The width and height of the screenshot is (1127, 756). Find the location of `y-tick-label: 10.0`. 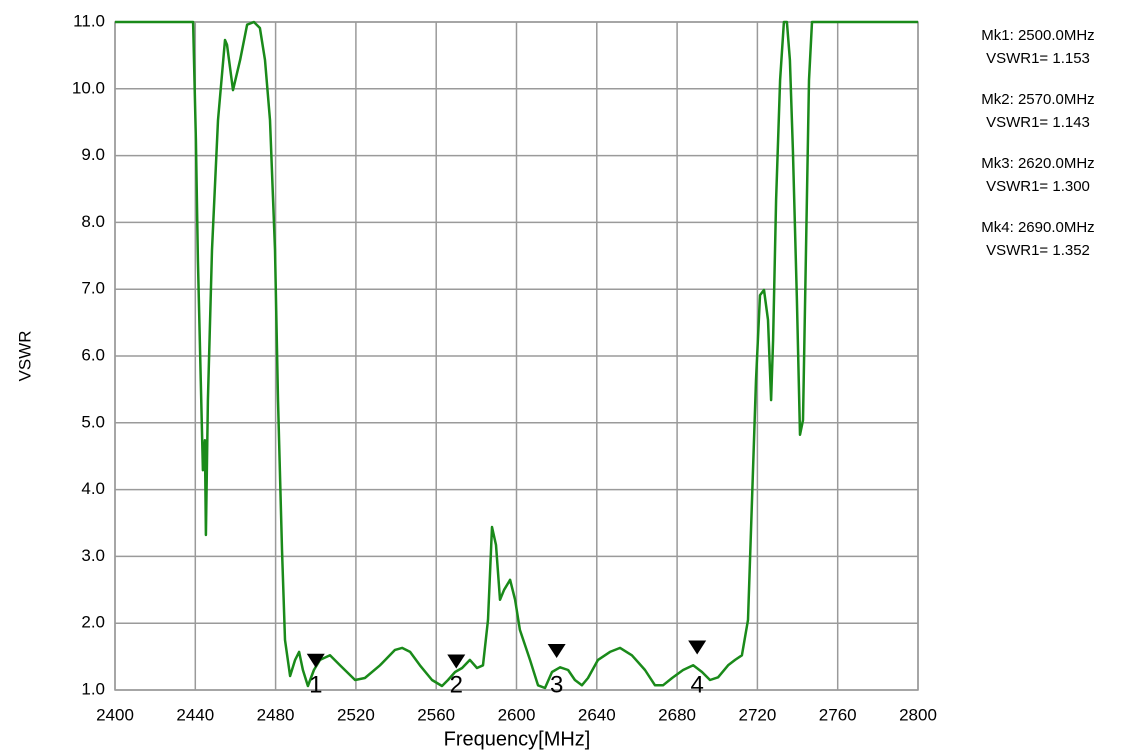

y-tick-label: 10.0 is located at coordinates (88, 87).